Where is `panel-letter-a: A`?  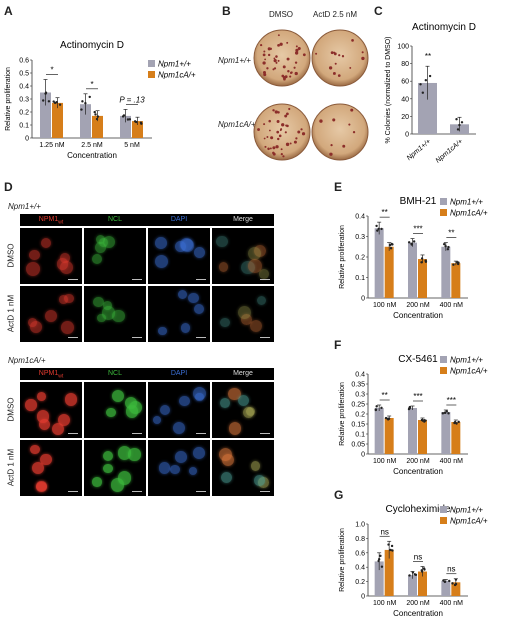
panel-letter-a: A is located at coordinates (8, 11).